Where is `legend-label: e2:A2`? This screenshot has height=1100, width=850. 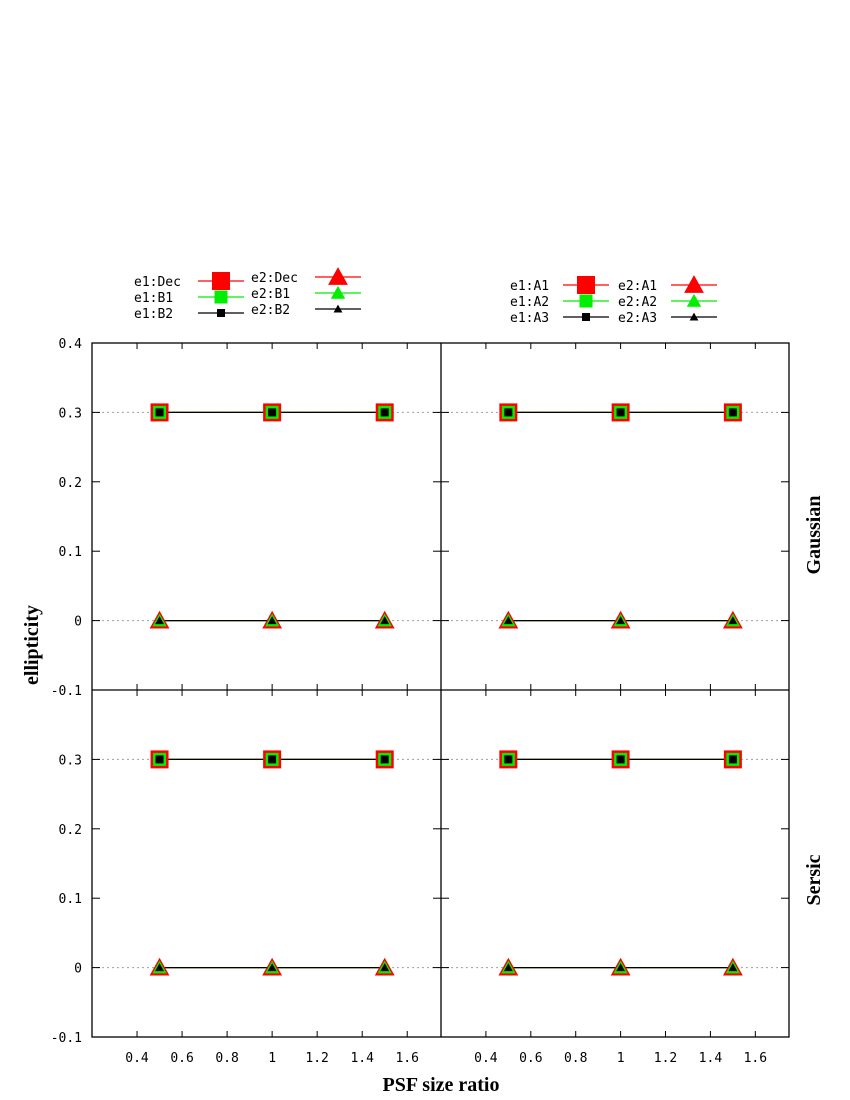 legend-label: e2:A2 is located at coordinates (637, 302).